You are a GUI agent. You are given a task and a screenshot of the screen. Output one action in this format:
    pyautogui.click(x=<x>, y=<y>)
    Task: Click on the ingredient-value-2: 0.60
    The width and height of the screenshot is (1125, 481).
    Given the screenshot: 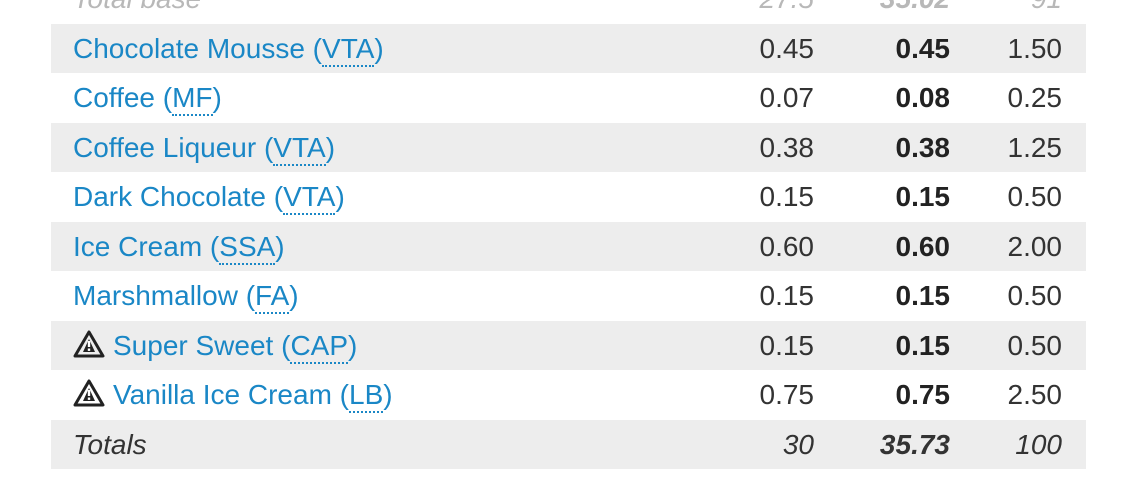 What is the action you would take?
    pyautogui.click(x=923, y=246)
    